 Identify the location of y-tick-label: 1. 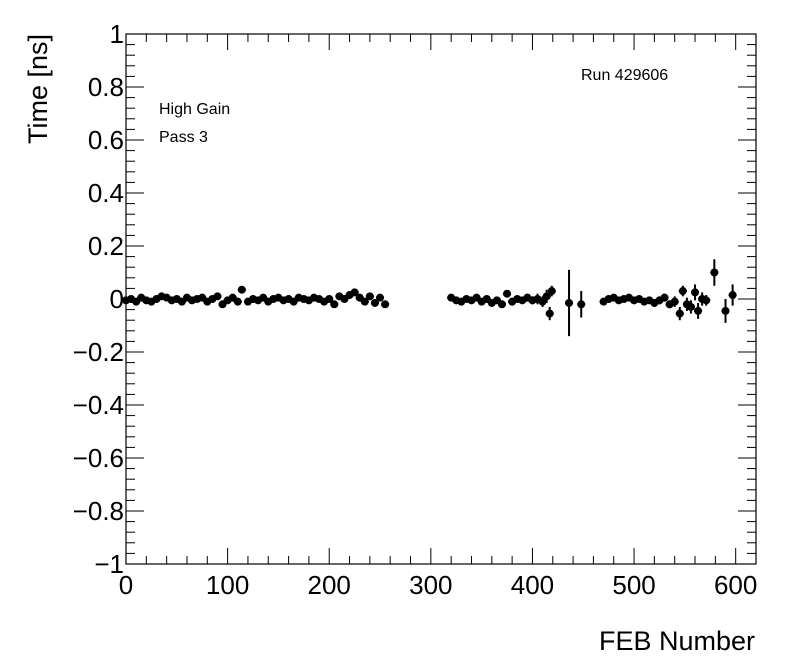
(117, 34).